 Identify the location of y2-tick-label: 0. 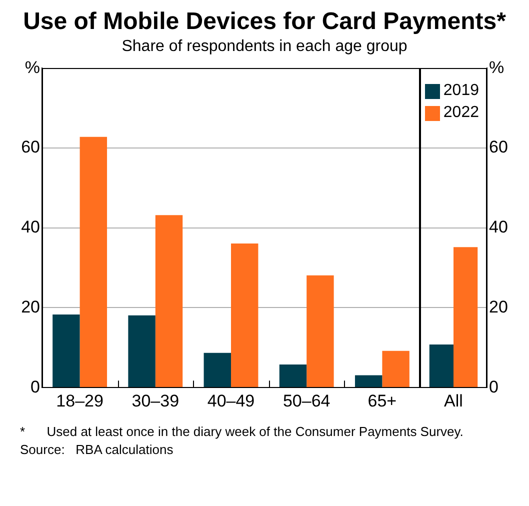
(493, 386).